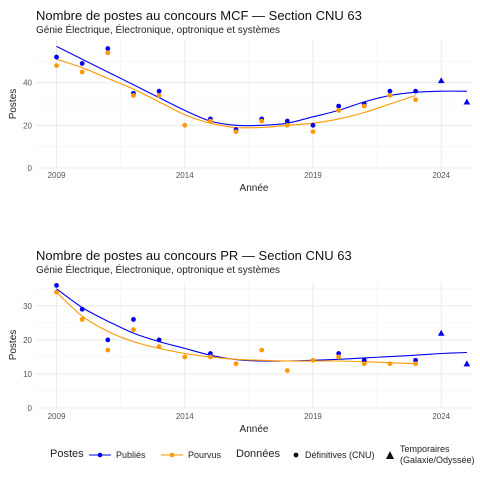 This screenshot has height=480, width=480. Describe the element at coordinates (425, 449) in the screenshot. I see `legend-label-temporaires-line1: Temporaires` at that location.